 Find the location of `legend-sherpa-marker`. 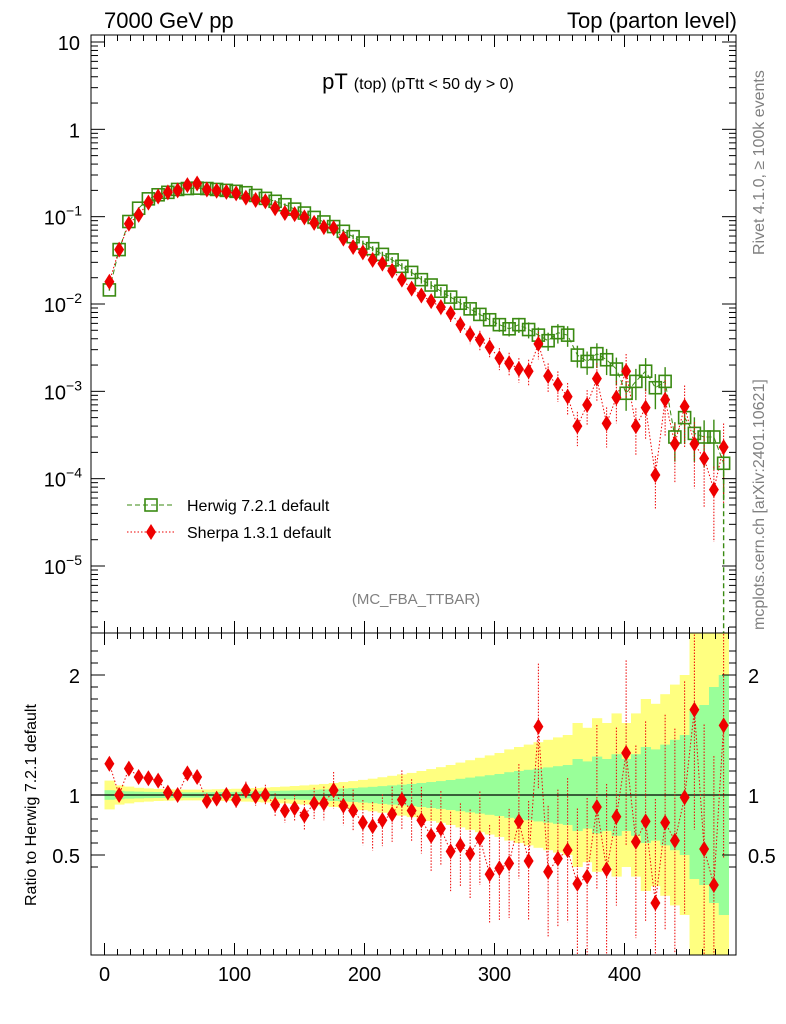

legend-sherpa-marker is located at coordinates (151, 532).